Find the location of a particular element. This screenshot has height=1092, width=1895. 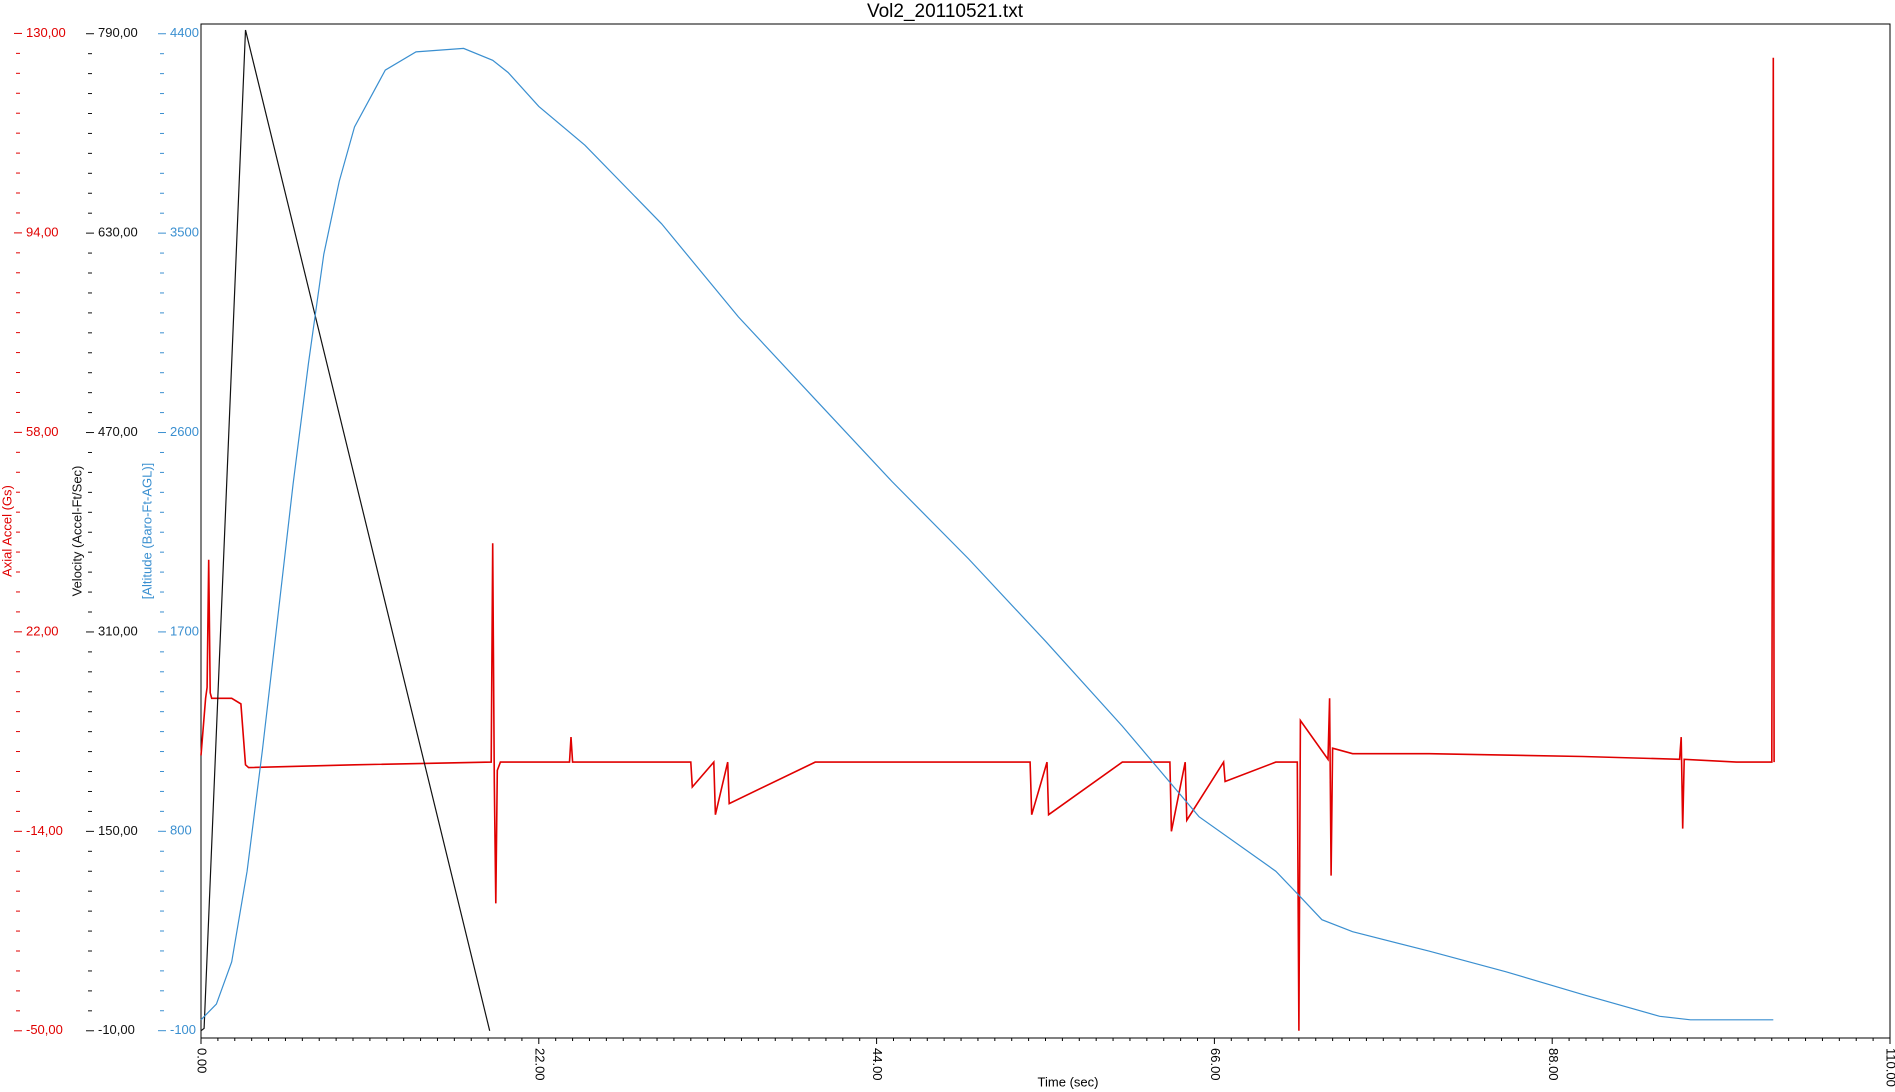

x-tick-label: 88.00 is located at coordinates (1553, 1064).